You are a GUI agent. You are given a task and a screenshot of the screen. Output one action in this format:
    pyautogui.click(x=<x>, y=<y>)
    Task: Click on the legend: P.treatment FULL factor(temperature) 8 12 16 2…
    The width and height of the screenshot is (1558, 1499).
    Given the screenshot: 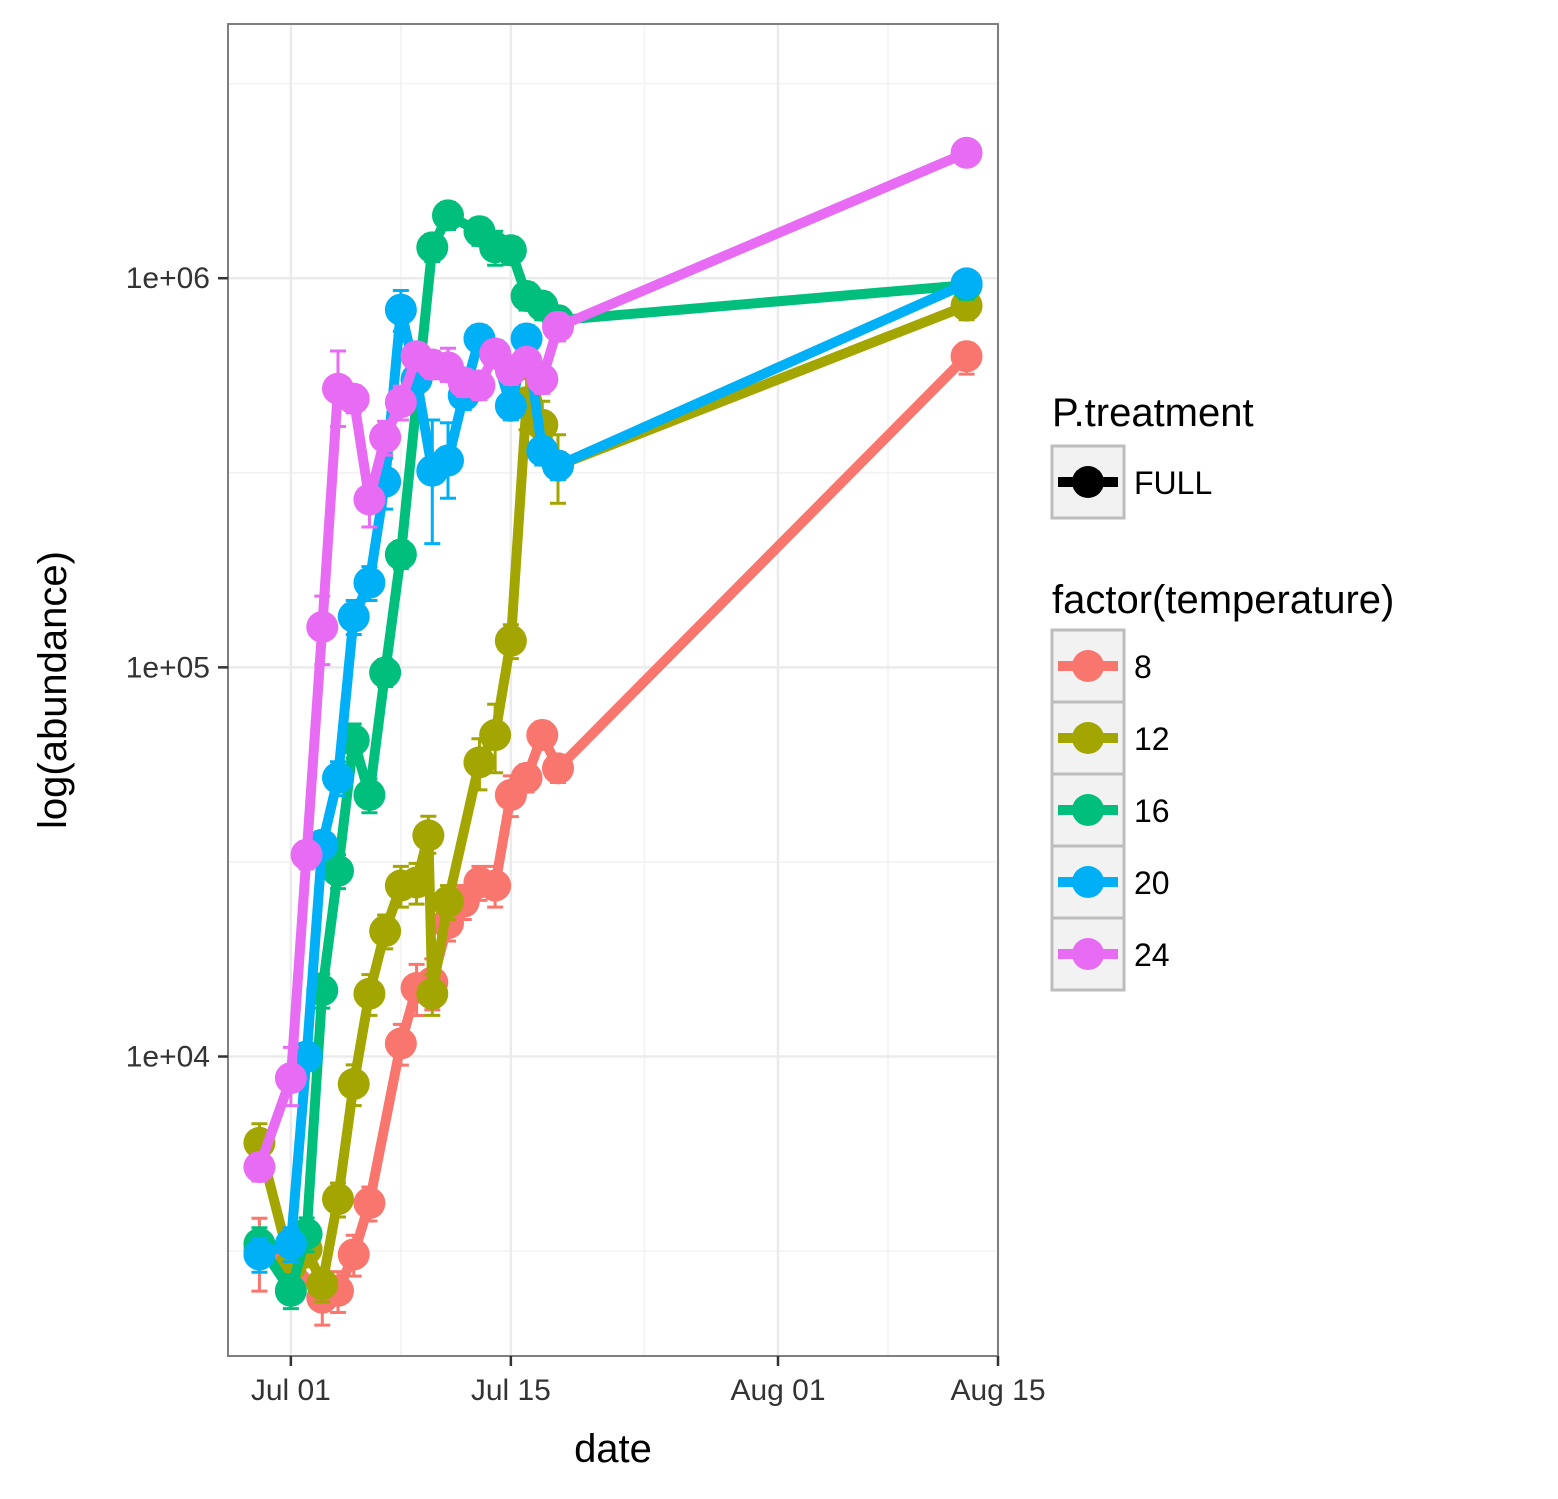 What is the action you would take?
    pyautogui.click(x=1222, y=691)
    